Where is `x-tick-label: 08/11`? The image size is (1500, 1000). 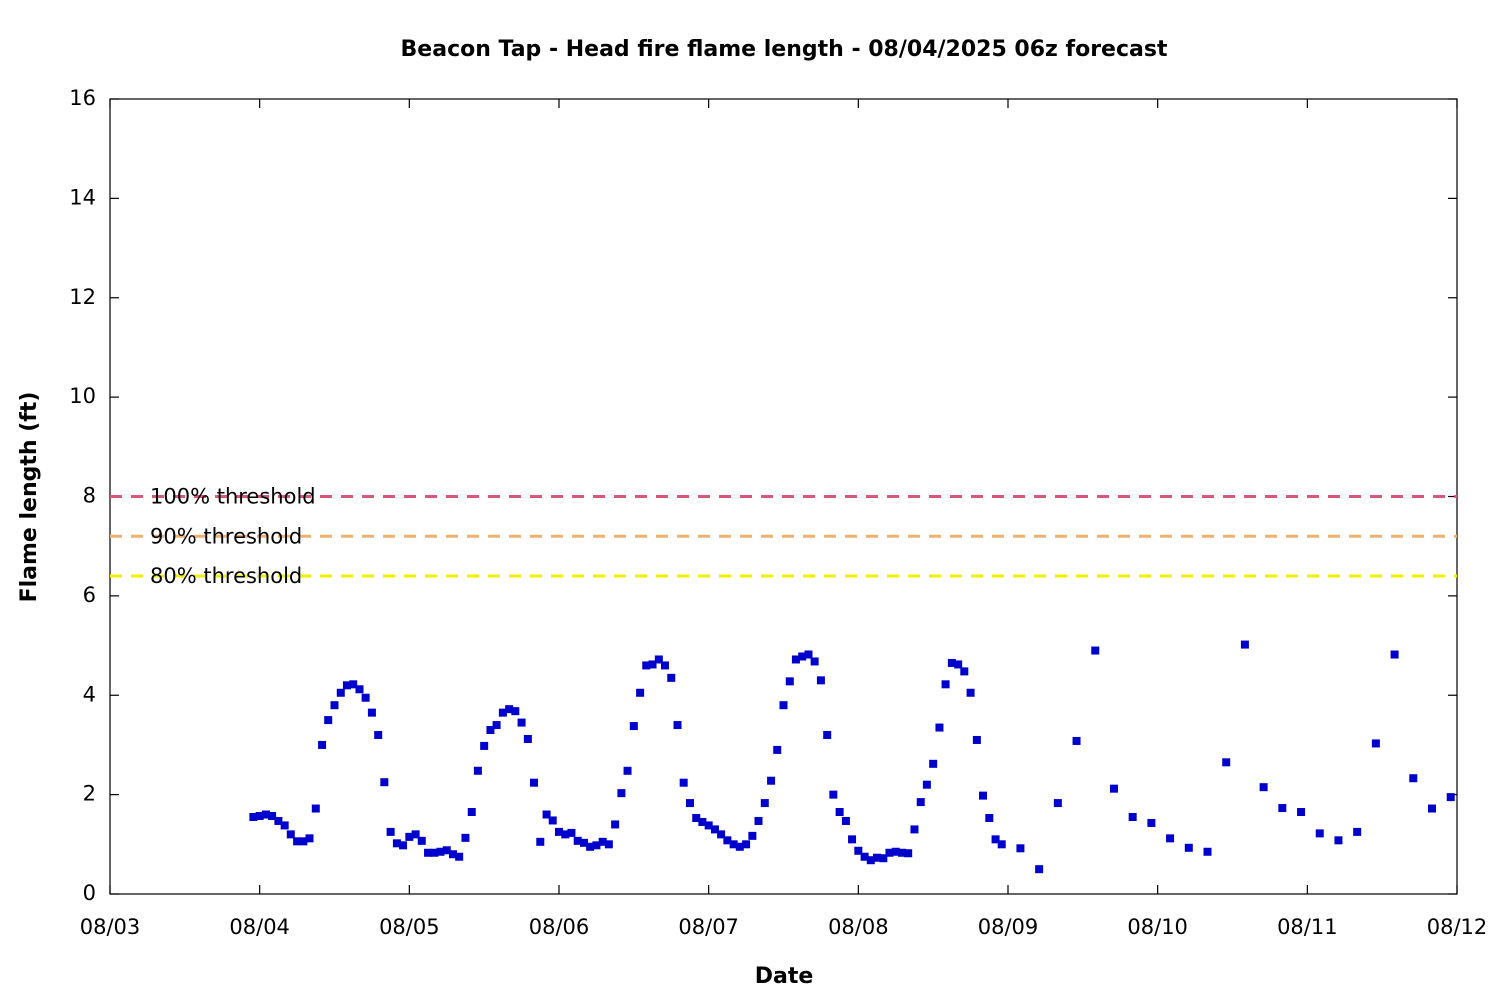 x-tick-label: 08/11 is located at coordinates (1307, 927).